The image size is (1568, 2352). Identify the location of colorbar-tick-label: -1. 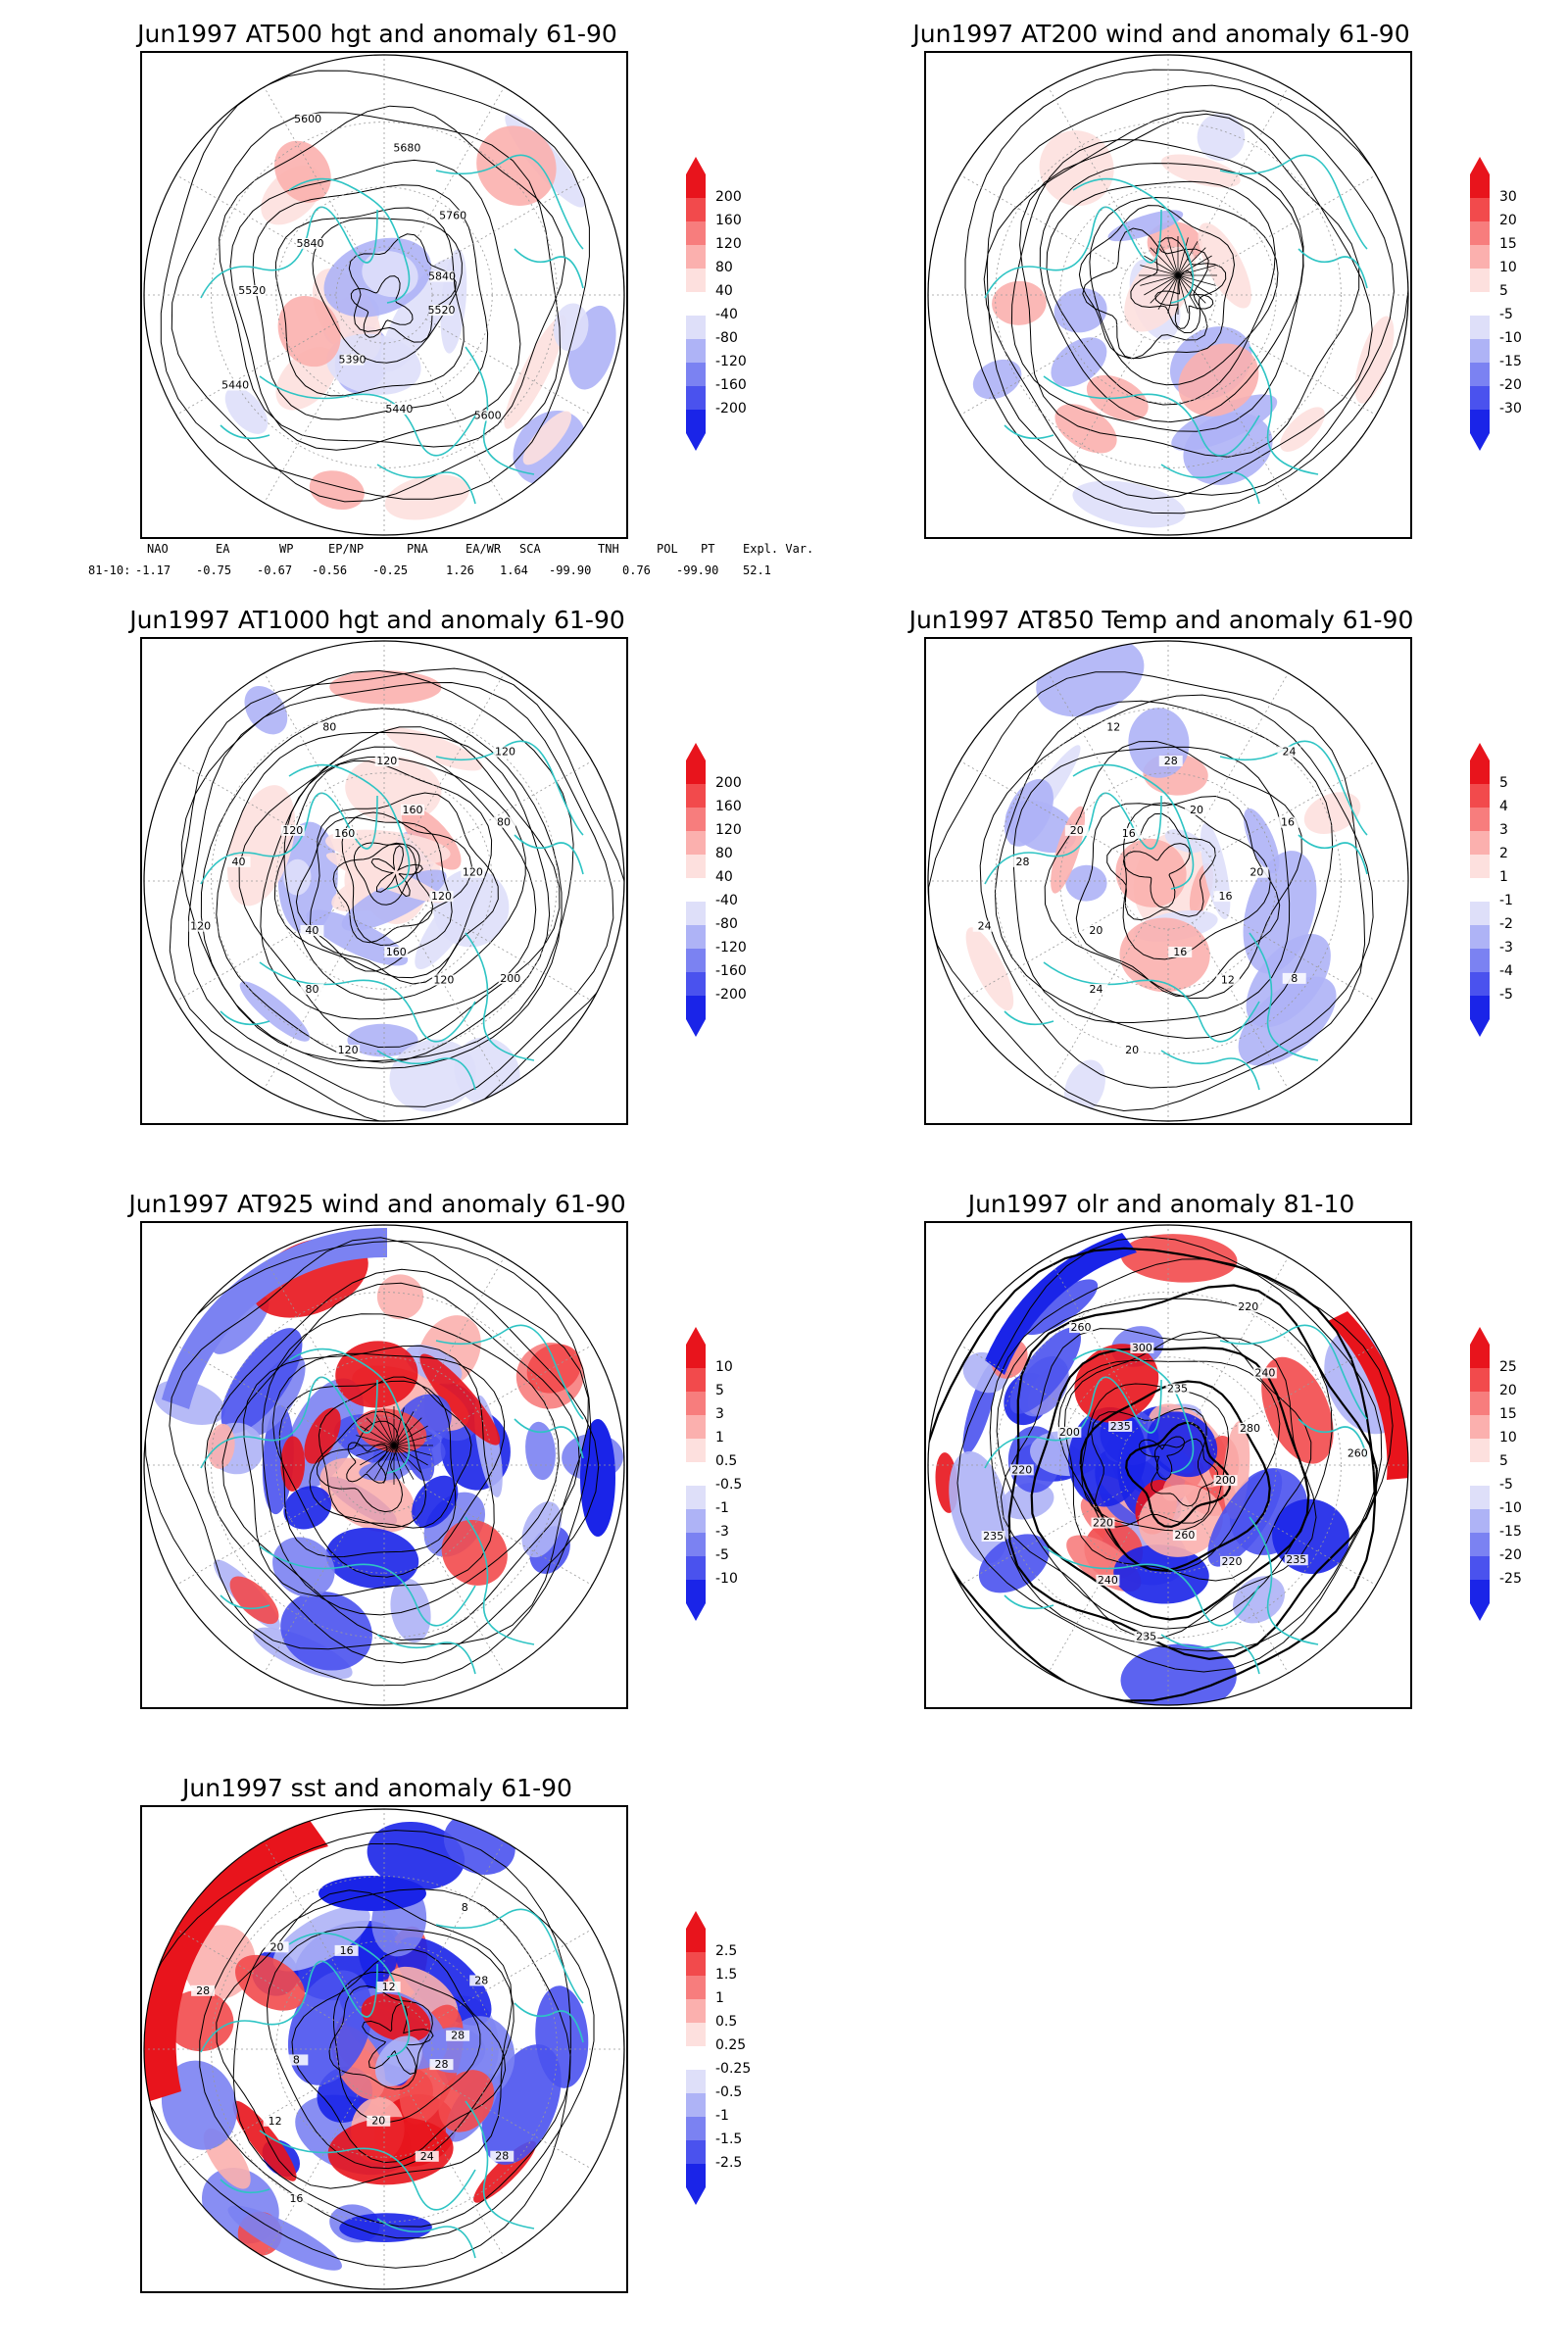
(1506, 900).